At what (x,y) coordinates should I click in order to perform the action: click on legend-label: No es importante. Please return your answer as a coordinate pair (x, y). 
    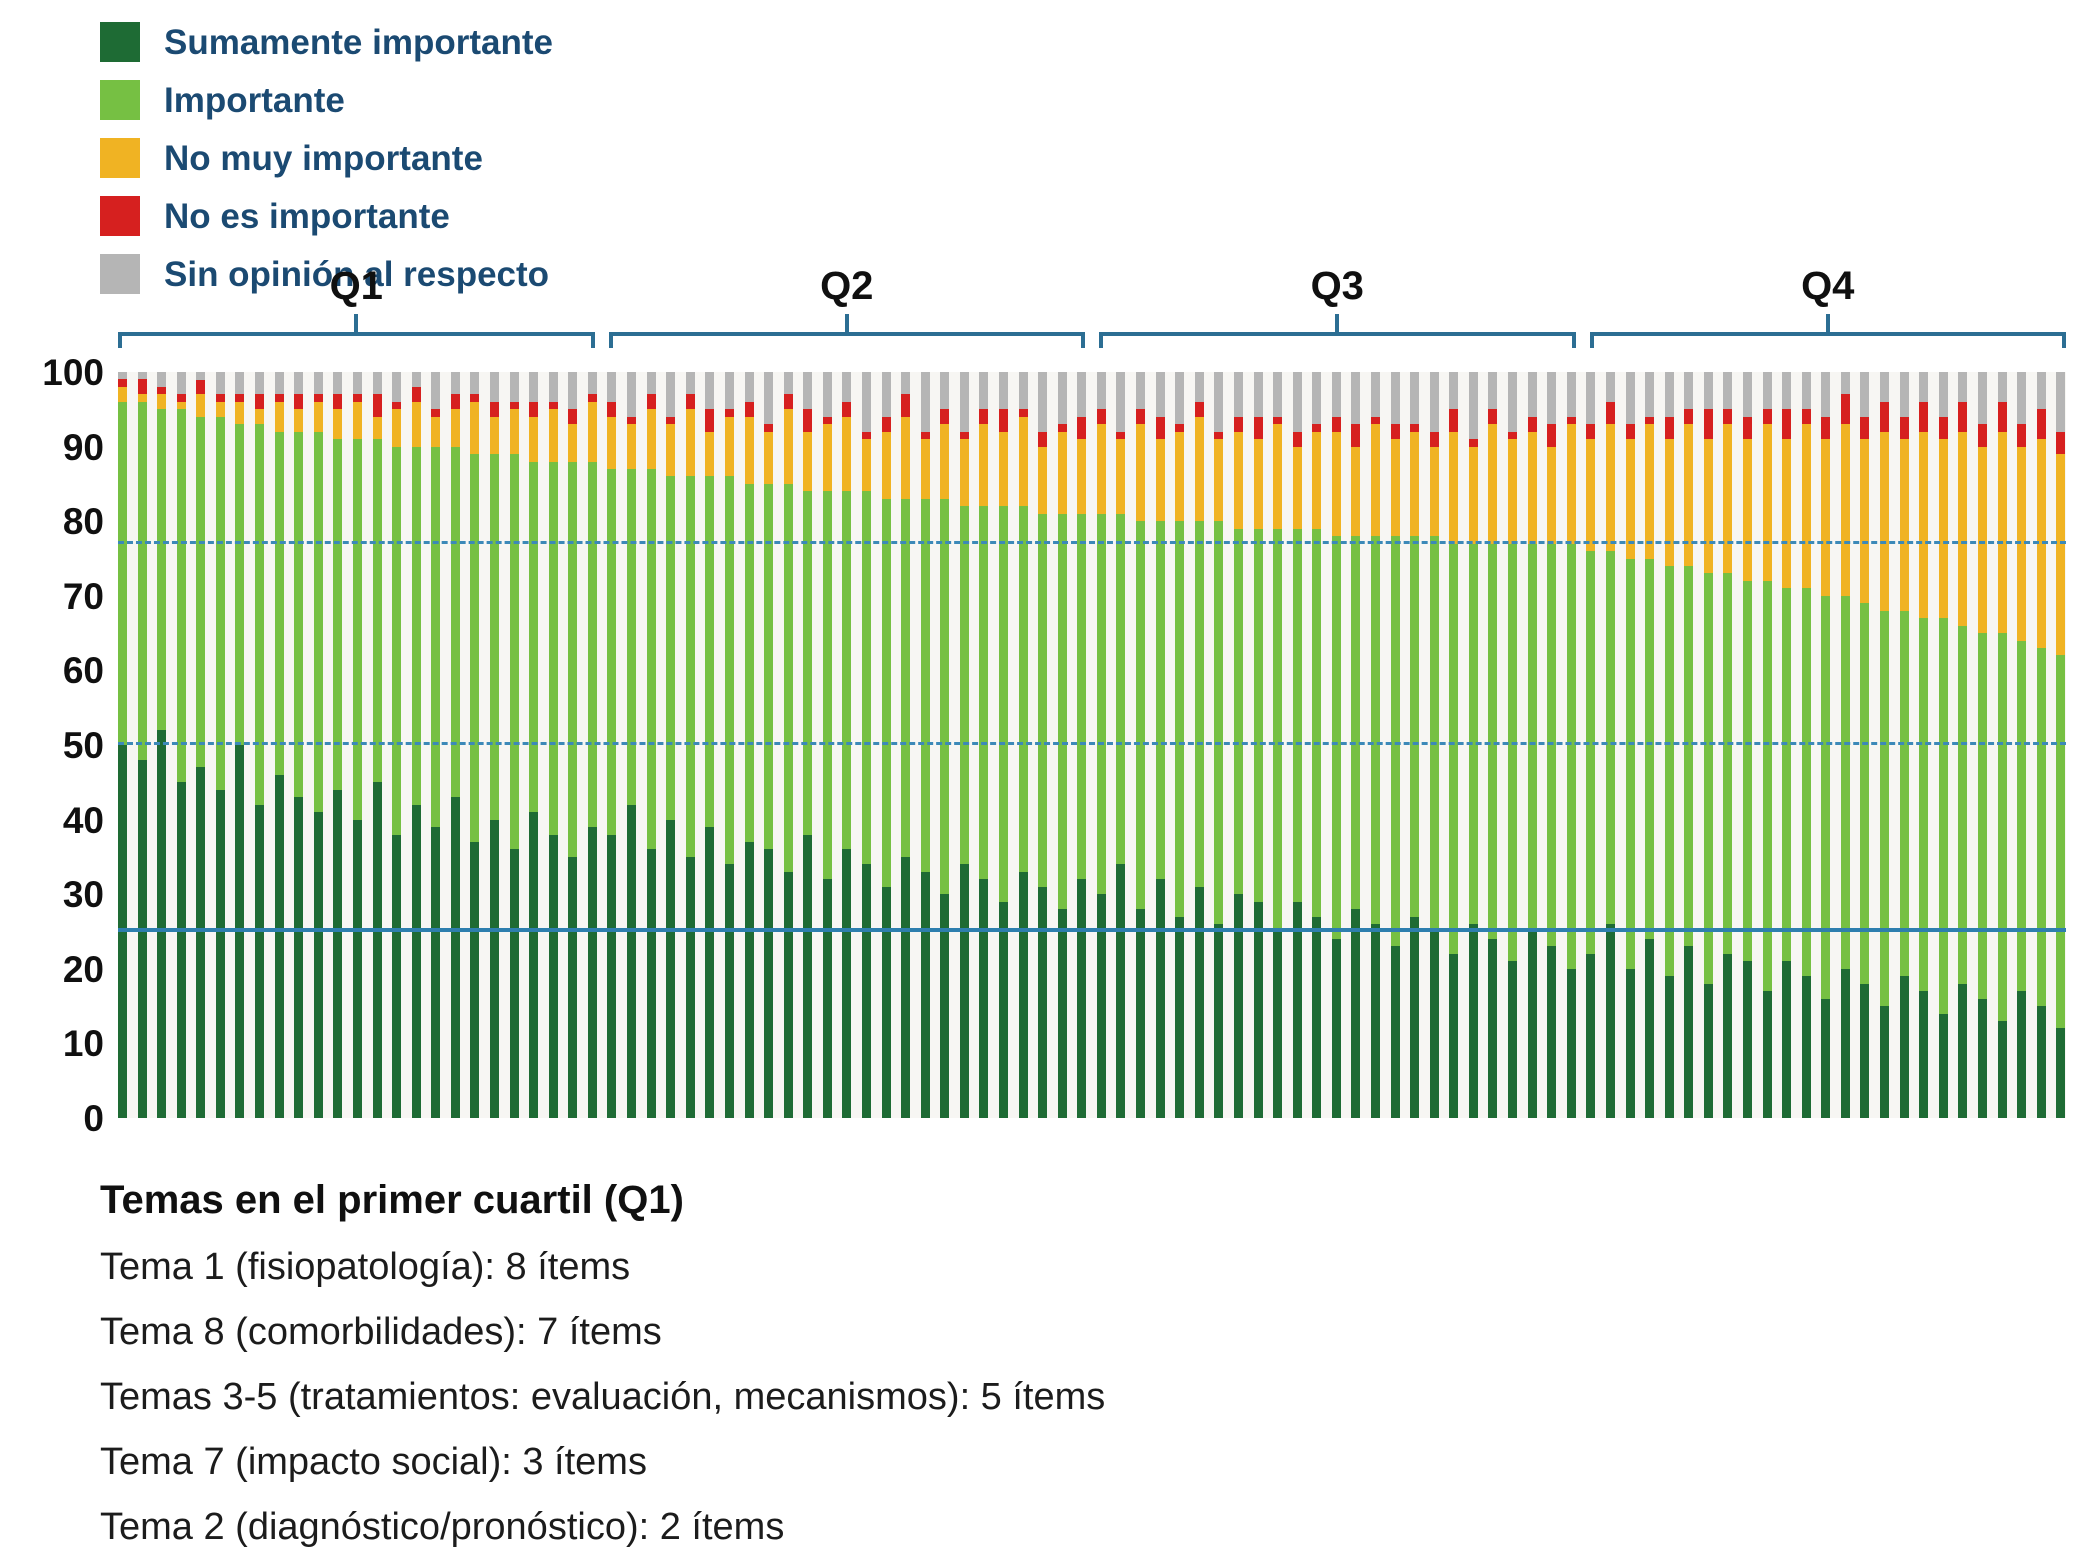
    Looking at the image, I should click on (307, 216).